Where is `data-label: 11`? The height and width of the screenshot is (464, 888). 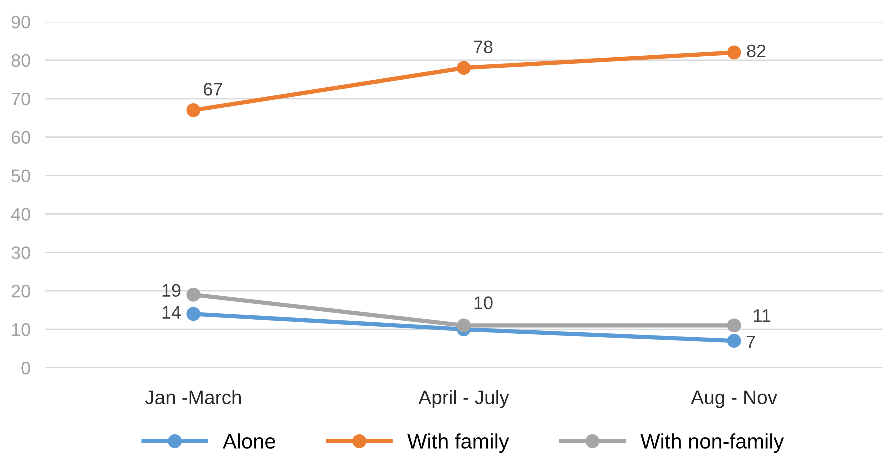 data-label: 11 is located at coordinates (762, 316).